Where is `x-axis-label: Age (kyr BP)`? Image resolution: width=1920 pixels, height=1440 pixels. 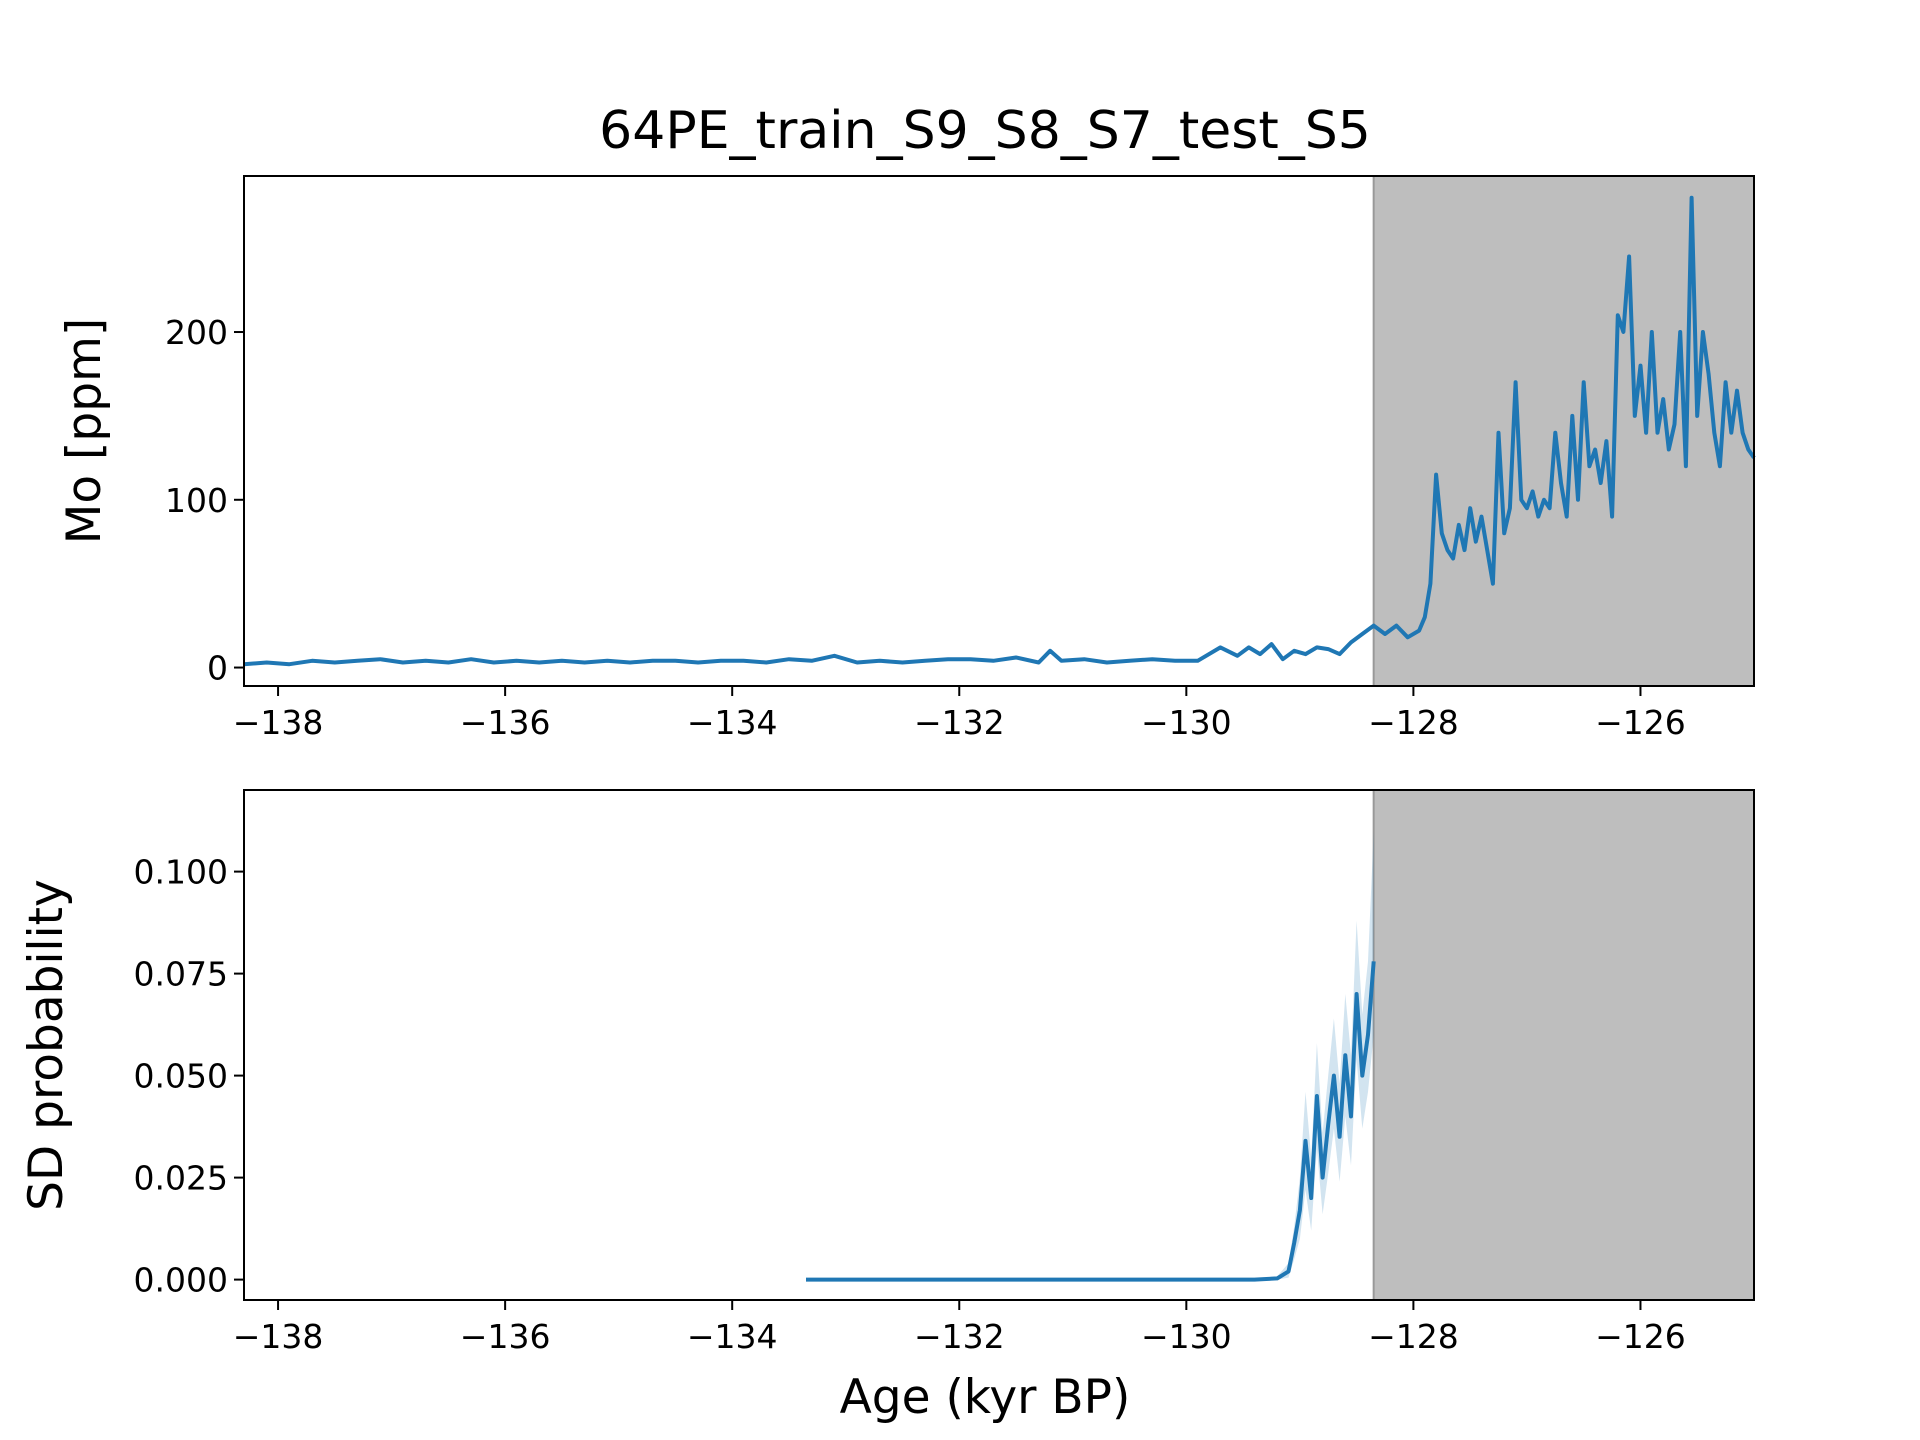 x-axis-label: Age (kyr BP) is located at coordinates (985, 1397).